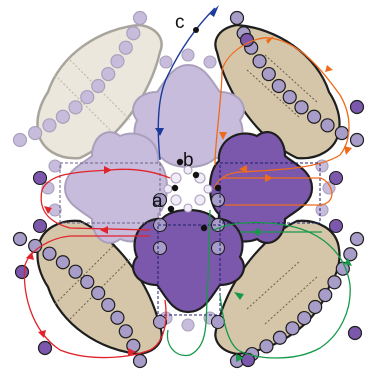 Image resolution: width=377 pixels, height=379 pixels. Describe the element at coordinates (187, 83) in the screenshot. I see `path-blue` at that location.